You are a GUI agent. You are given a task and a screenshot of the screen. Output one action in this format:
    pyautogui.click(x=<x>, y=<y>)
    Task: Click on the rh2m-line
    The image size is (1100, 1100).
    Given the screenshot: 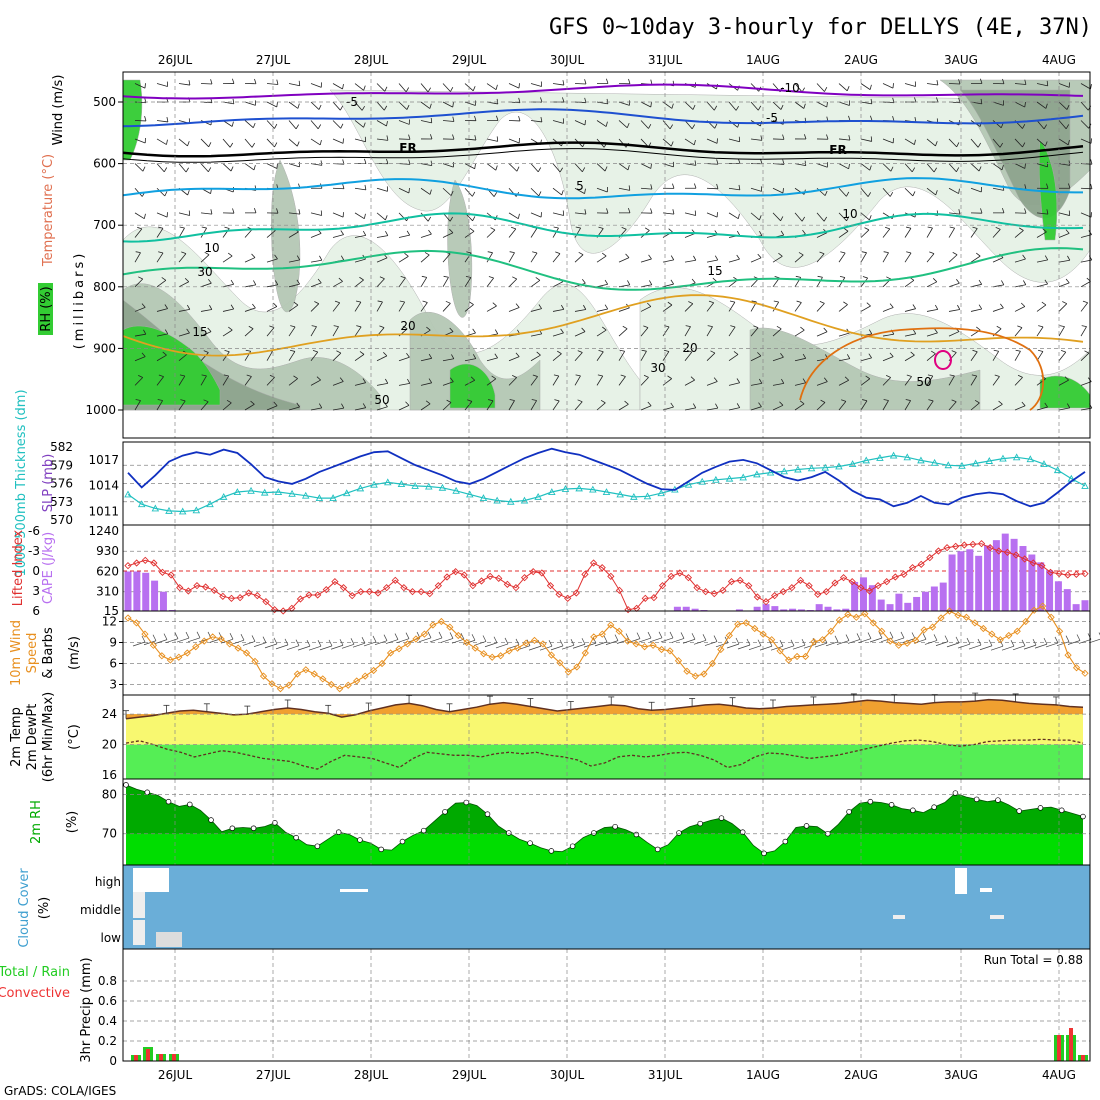 What is the action you would take?
    pyautogui.click(x=604, y=819)
    